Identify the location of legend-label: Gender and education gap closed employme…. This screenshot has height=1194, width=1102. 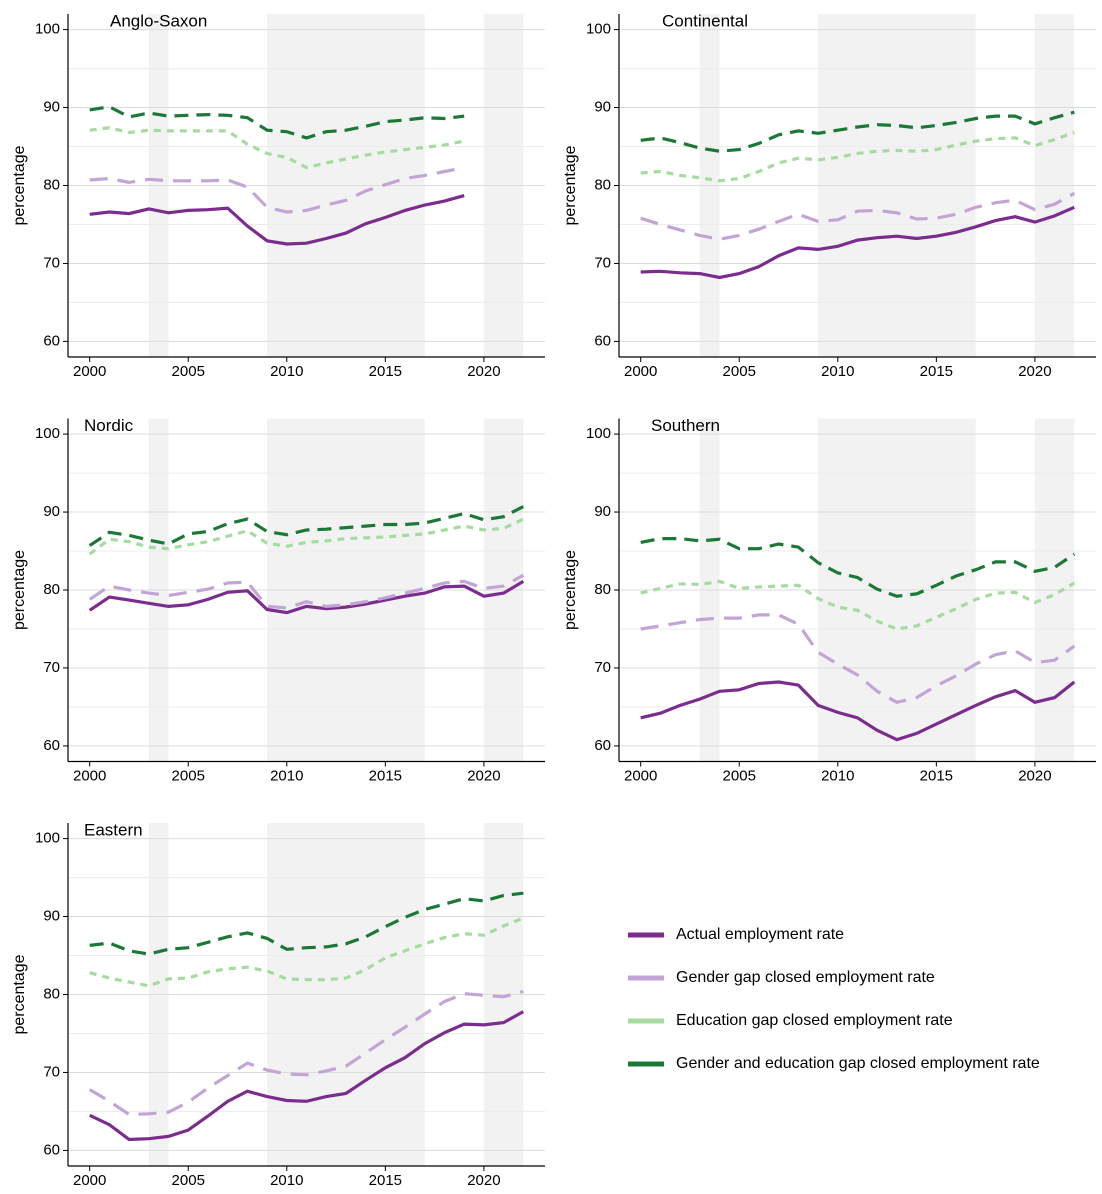
(858, 1063).